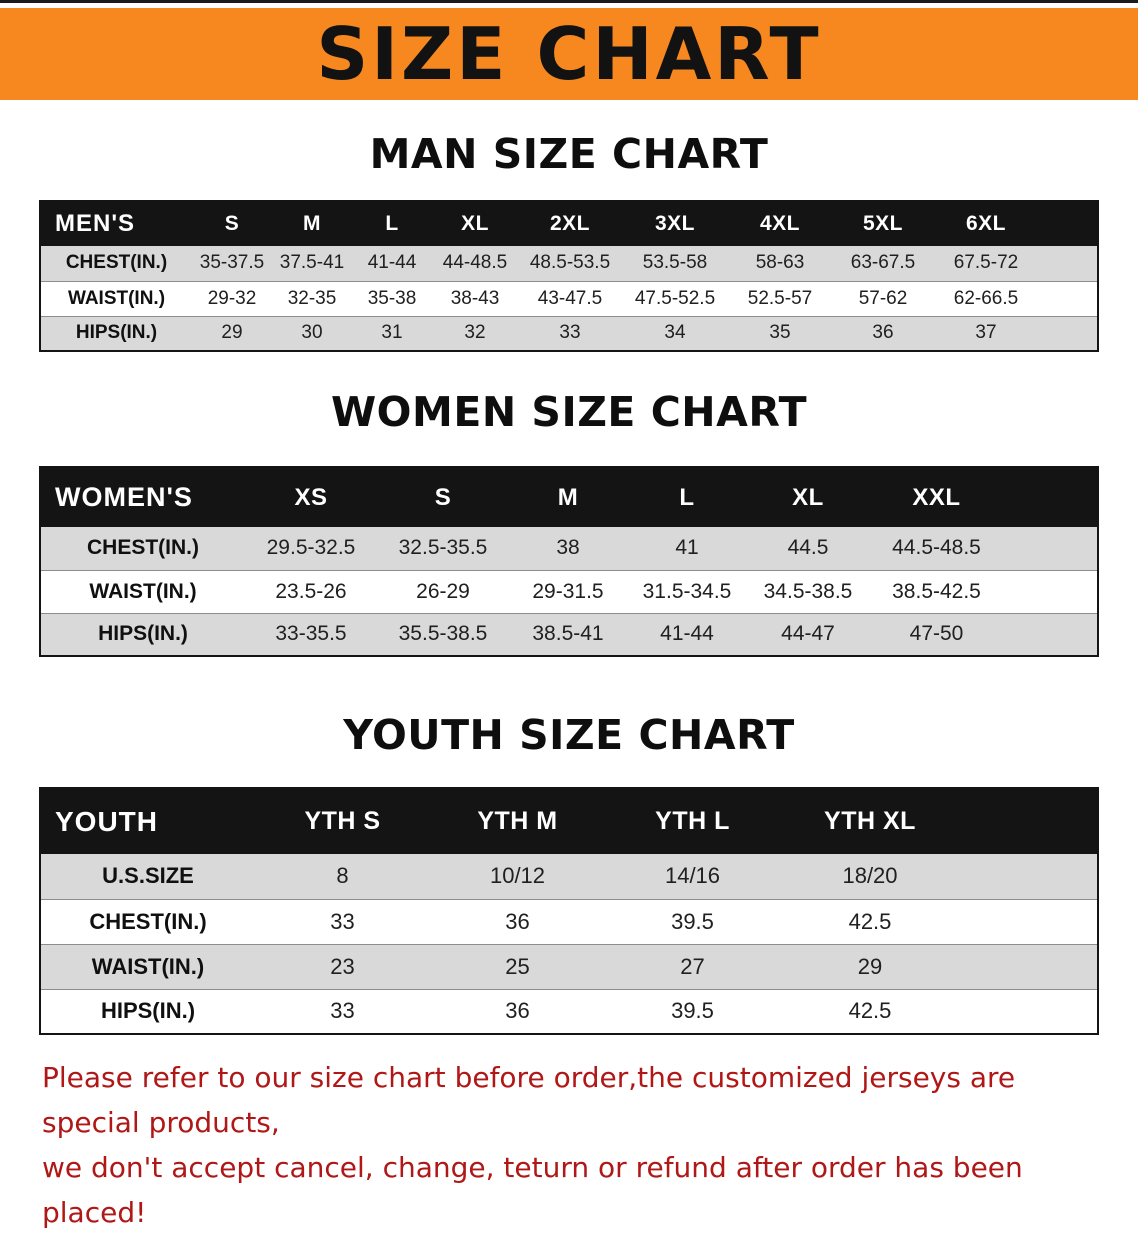  I want to click on youth-header-row: YOUTH YTH S YTH M YTH L YTH XL, so click(569, 821).